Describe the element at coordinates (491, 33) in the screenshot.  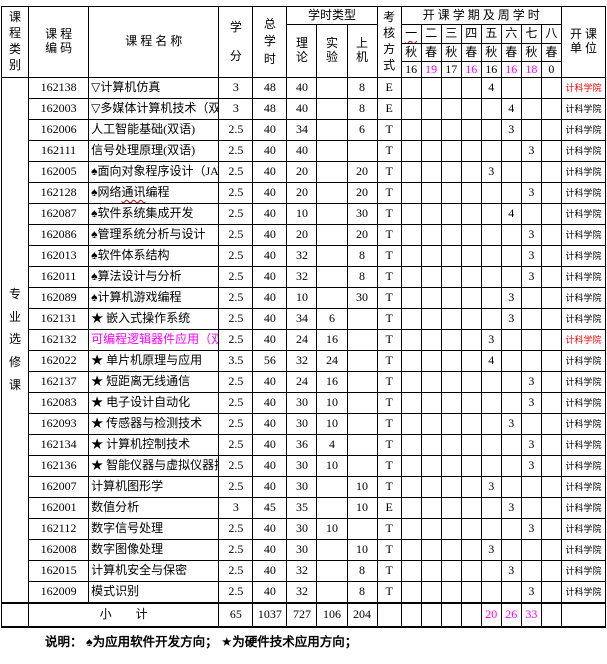
I see `term-number-label: 五` at that location.